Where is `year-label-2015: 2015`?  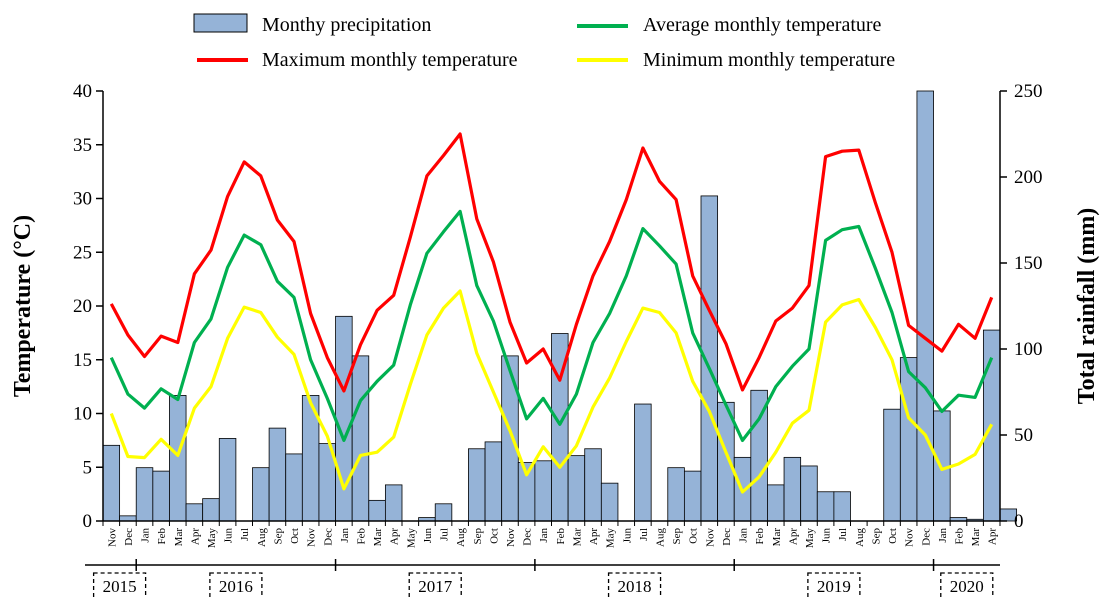 year-label-2015: 2015 is located at coordinates (120, 586).